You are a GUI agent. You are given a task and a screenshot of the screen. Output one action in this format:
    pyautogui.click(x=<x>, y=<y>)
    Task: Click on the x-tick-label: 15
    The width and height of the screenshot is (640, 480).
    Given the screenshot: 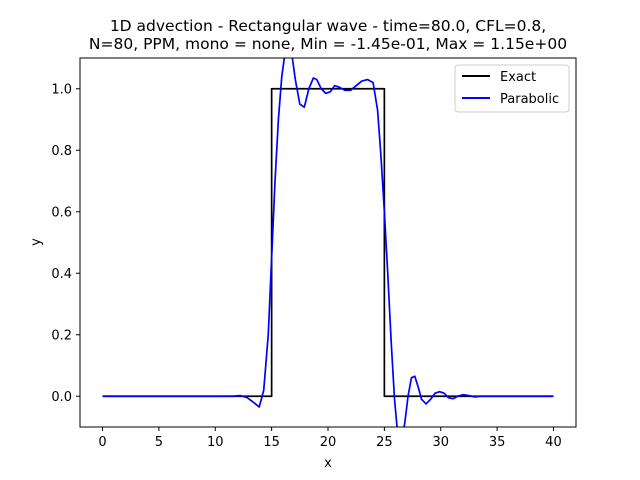 What is the action you would take?
    pyautogui.click(x=271, y=442)
    